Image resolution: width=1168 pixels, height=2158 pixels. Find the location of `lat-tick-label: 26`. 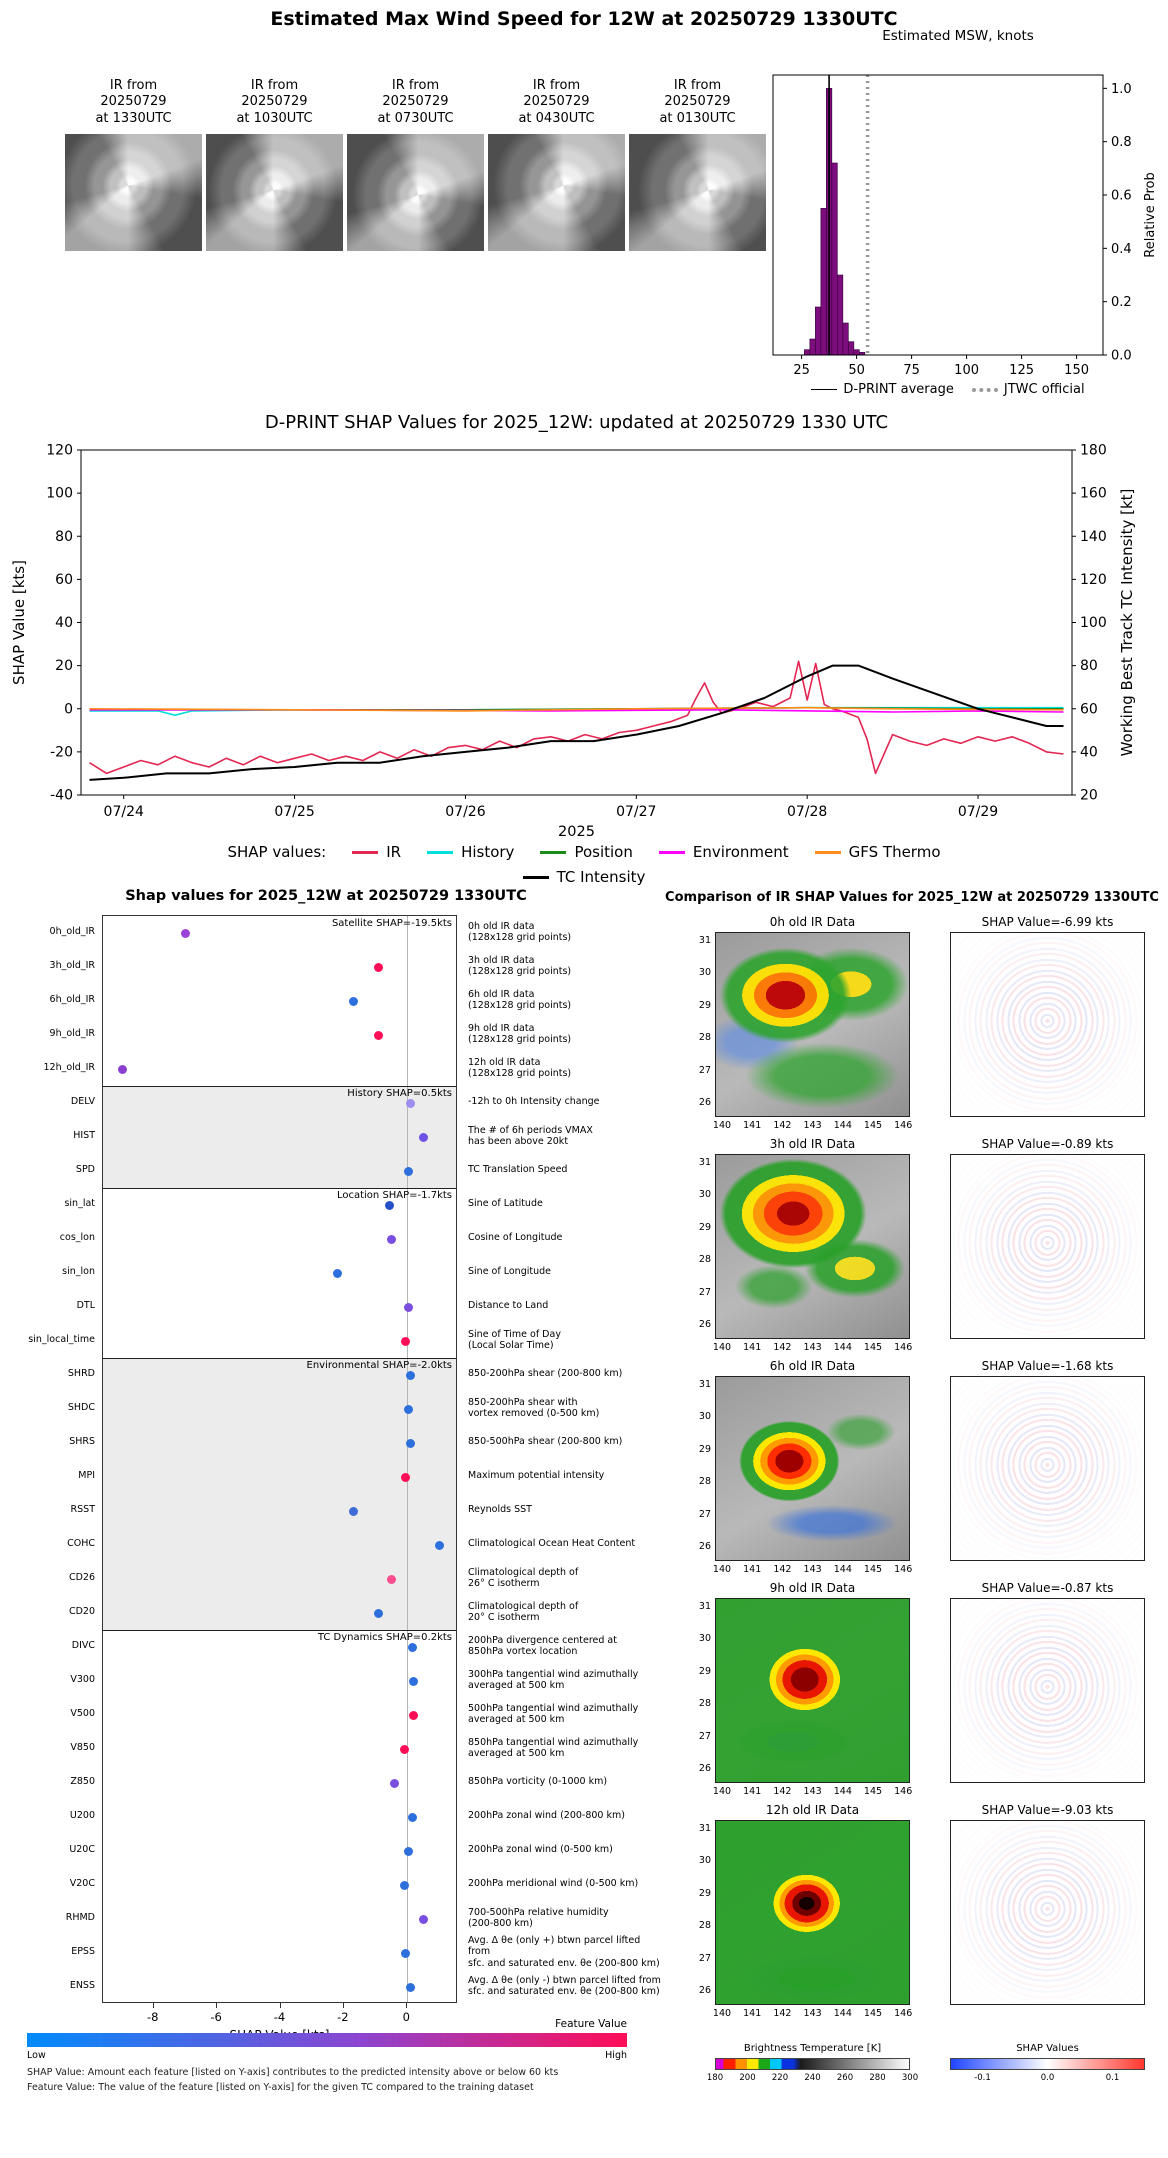

lat-tick-label: 26 is located at coordinates (704, 1990).